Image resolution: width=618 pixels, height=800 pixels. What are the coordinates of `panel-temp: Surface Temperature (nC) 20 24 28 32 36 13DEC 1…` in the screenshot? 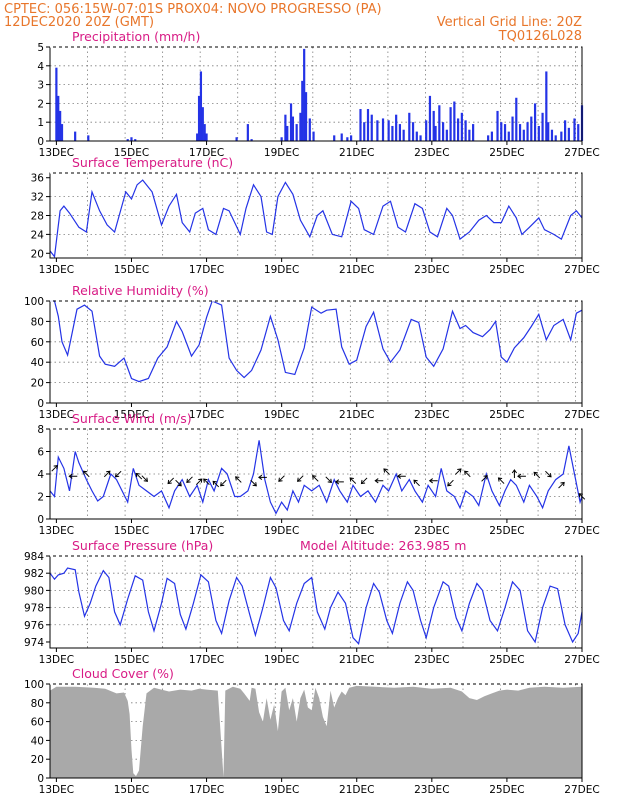 It's located at (315, 215).